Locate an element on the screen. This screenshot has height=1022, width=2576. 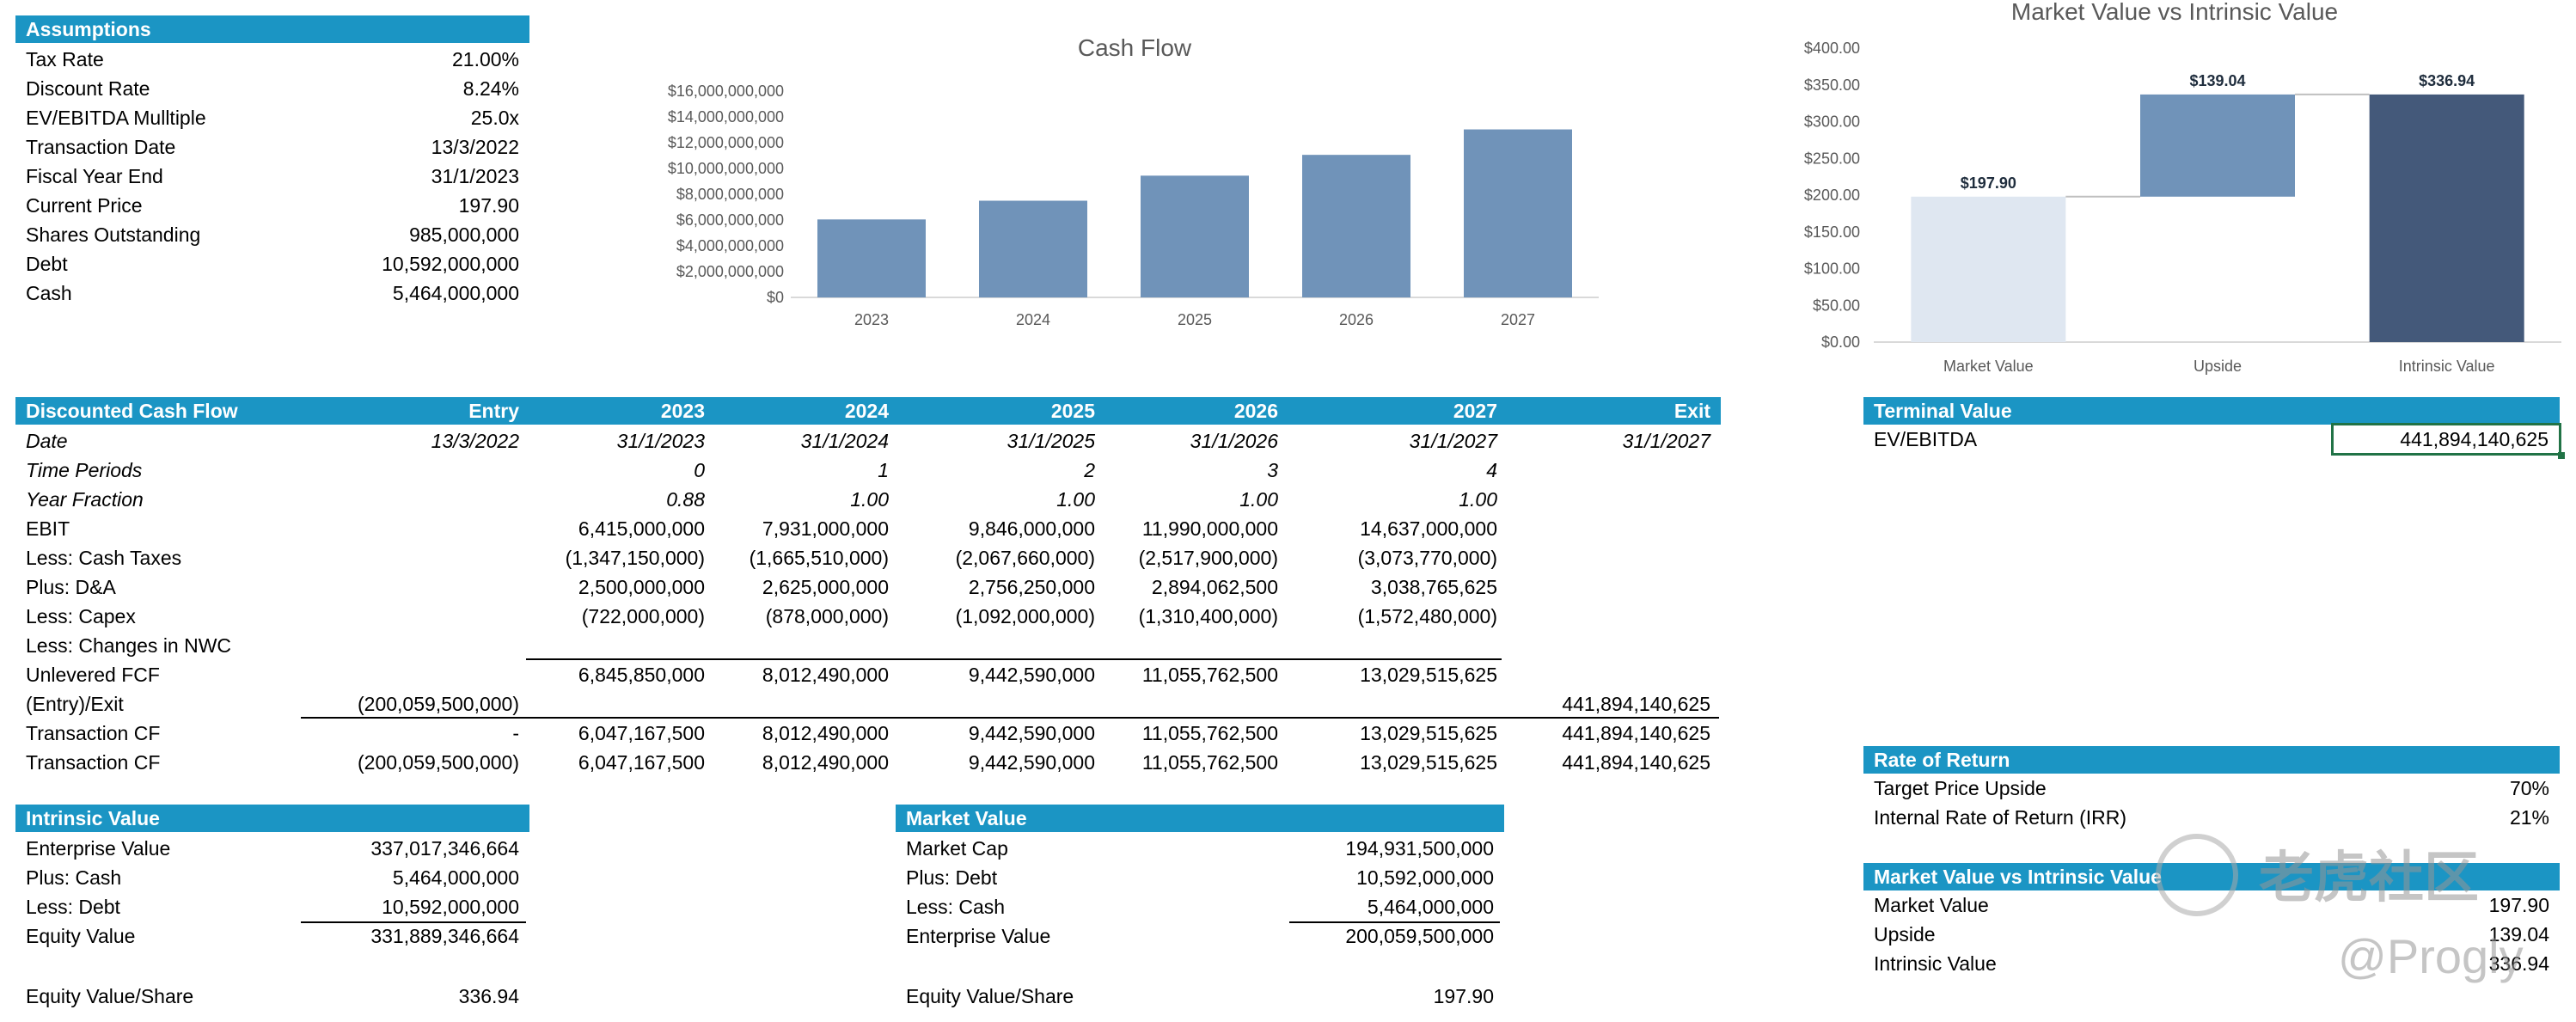
dcf-row: Time Periods 0 1 2 3 4 is located at coordinates (868, 470).